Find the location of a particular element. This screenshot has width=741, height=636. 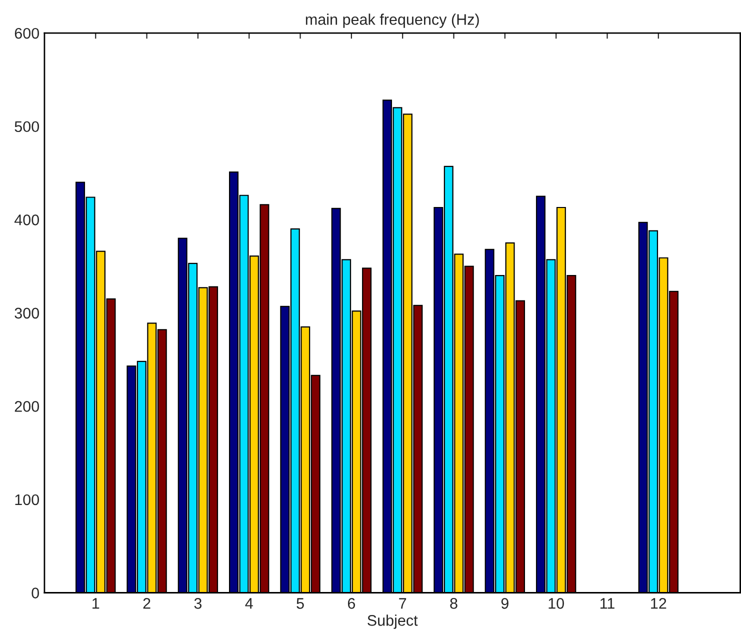

x-tick-label: 10 is located at coordinates (556, 603).